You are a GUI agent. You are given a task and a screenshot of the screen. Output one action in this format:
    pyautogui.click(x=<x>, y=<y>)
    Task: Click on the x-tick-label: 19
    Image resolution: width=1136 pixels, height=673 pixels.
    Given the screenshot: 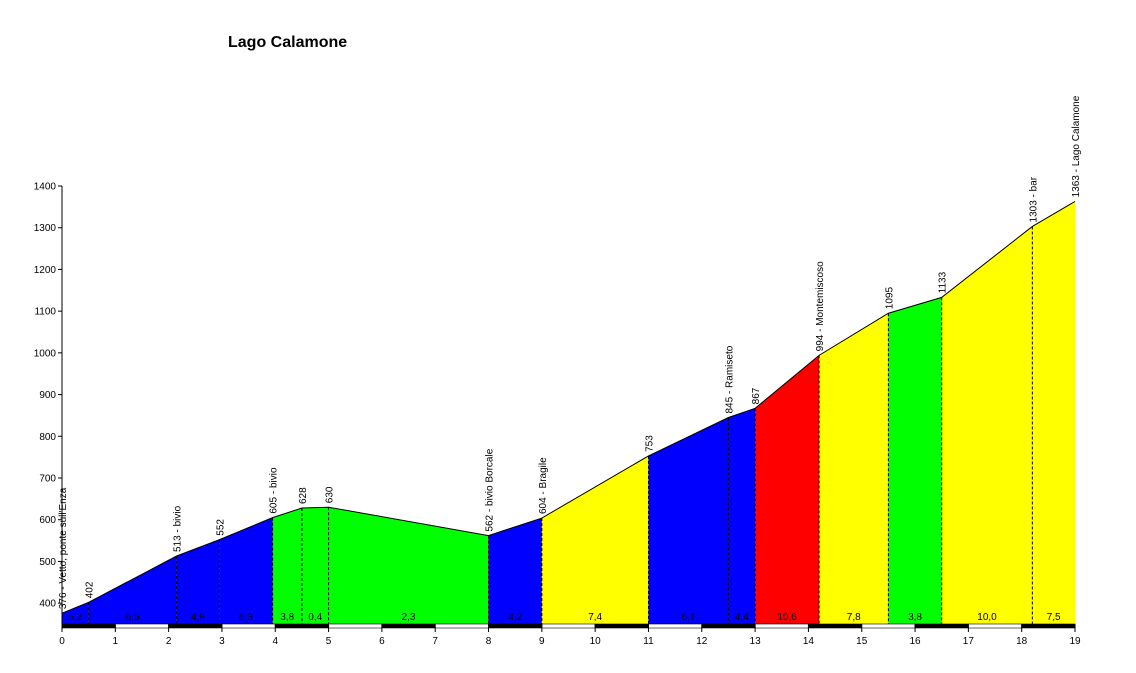 What is the action you would take?
    pyautogui.click(x=1075, y=641)
    